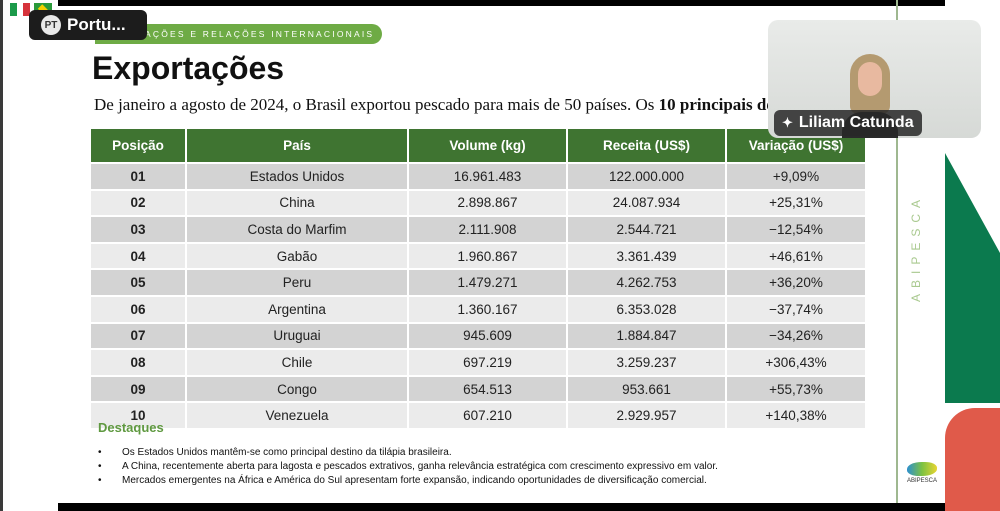  What do you see at coordinates (647, 281) in the screenshot?
I see `cell-revenue: 4.262.753` at bounding box center [647, 281].